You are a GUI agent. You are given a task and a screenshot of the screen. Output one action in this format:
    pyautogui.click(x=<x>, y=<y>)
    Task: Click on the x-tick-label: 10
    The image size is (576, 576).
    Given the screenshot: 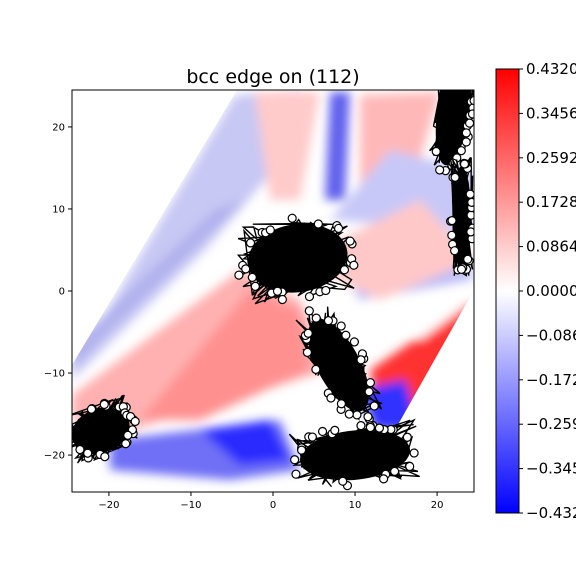 What is the action you would take?
    pyautogui.click(x=355, y=505)
    